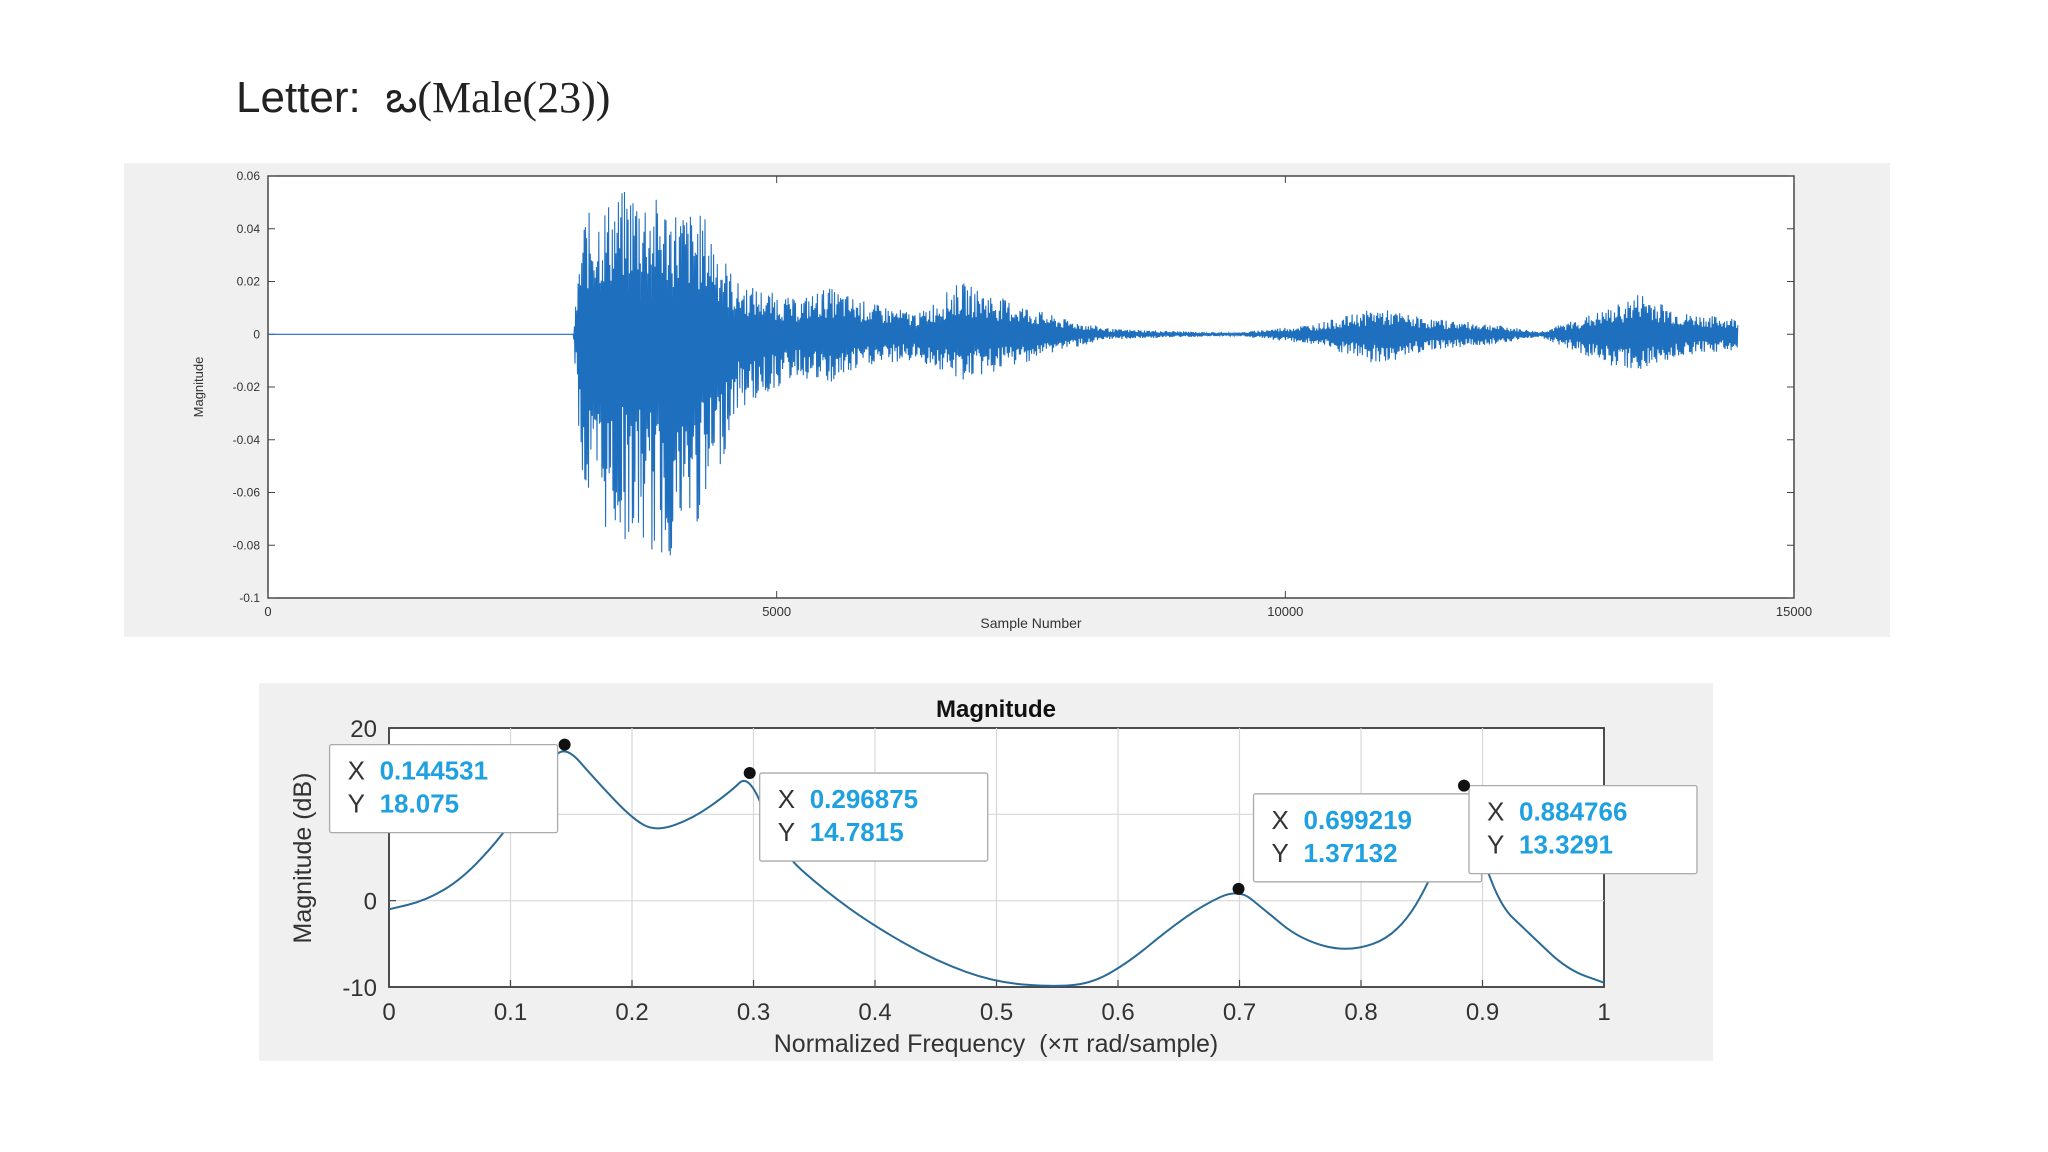  What do you see at coordinates (247, 545) in the screenshot?
I see `waveform-y-tick-label: -0.08` at bounding box center [247, 545].